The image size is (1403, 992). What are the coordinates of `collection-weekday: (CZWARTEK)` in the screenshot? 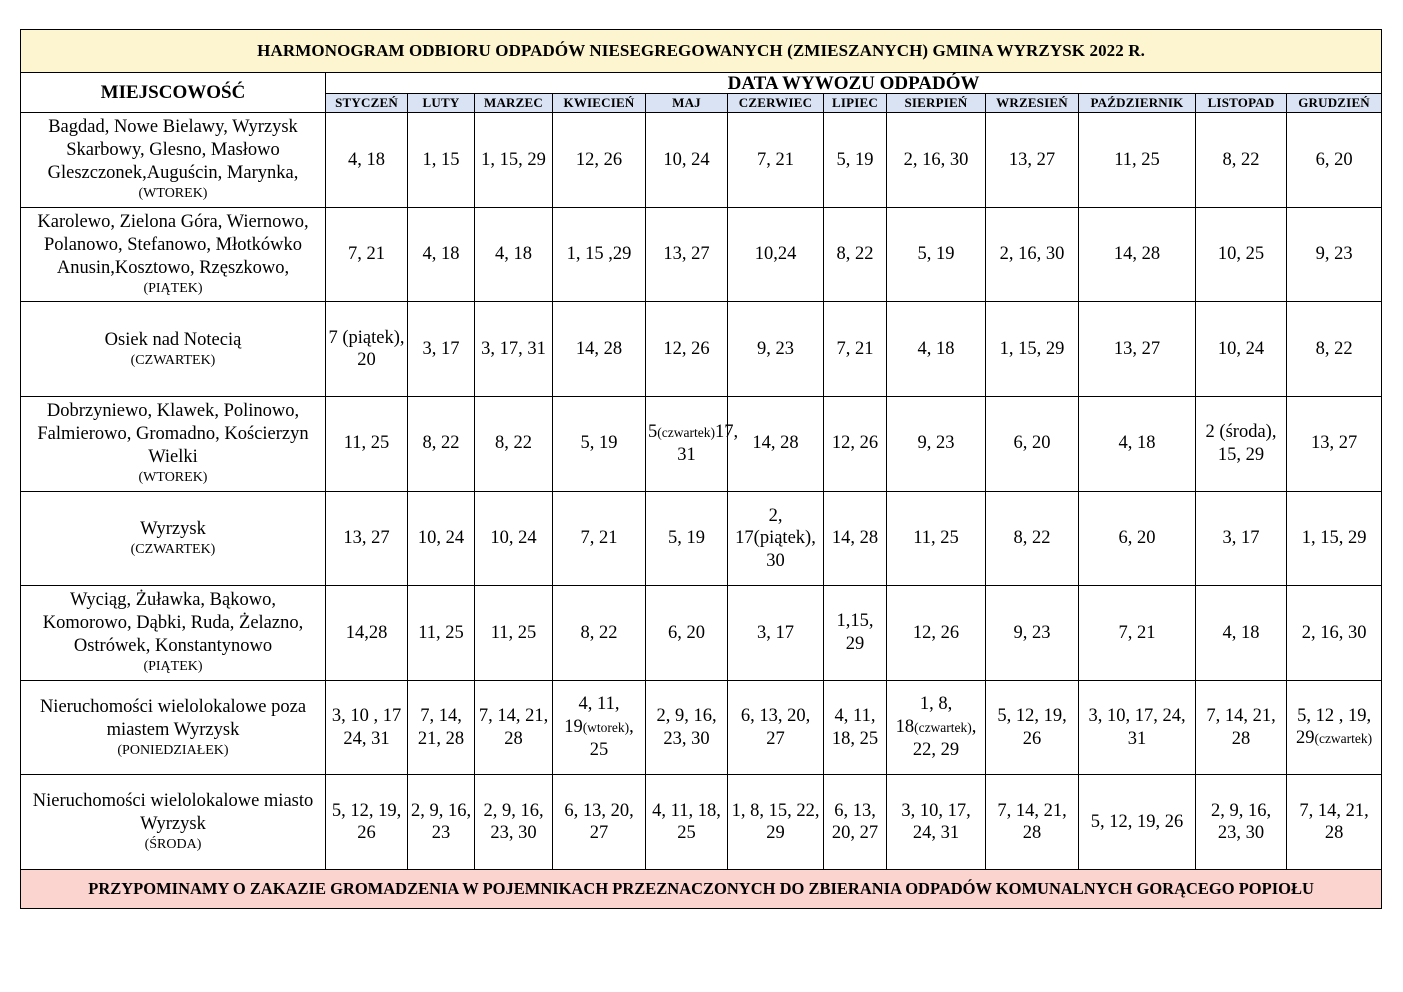 It's located at (173, 360).